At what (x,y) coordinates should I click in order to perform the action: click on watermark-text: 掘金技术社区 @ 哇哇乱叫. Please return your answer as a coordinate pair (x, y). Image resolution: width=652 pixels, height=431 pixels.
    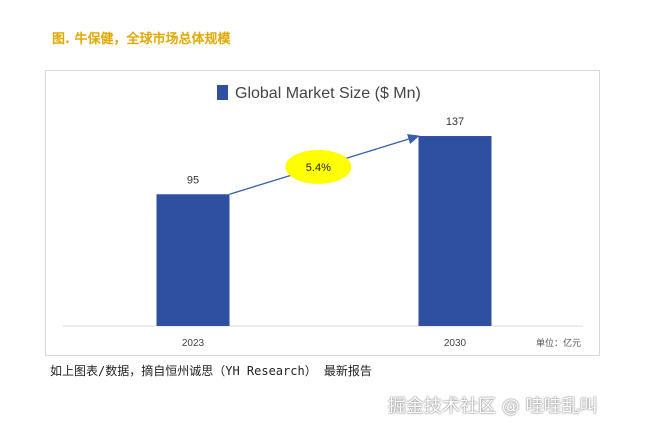
    Looking at the image, I should click on (493, 406).